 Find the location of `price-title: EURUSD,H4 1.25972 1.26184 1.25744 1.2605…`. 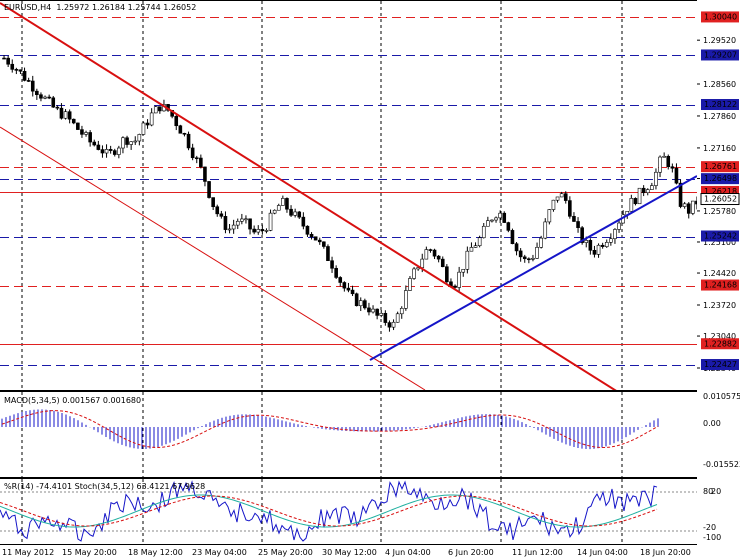

price-title: EURUSD,H4 1.25972 1.26184 1.25744 1.2605… is located at coordinates (100, 7).